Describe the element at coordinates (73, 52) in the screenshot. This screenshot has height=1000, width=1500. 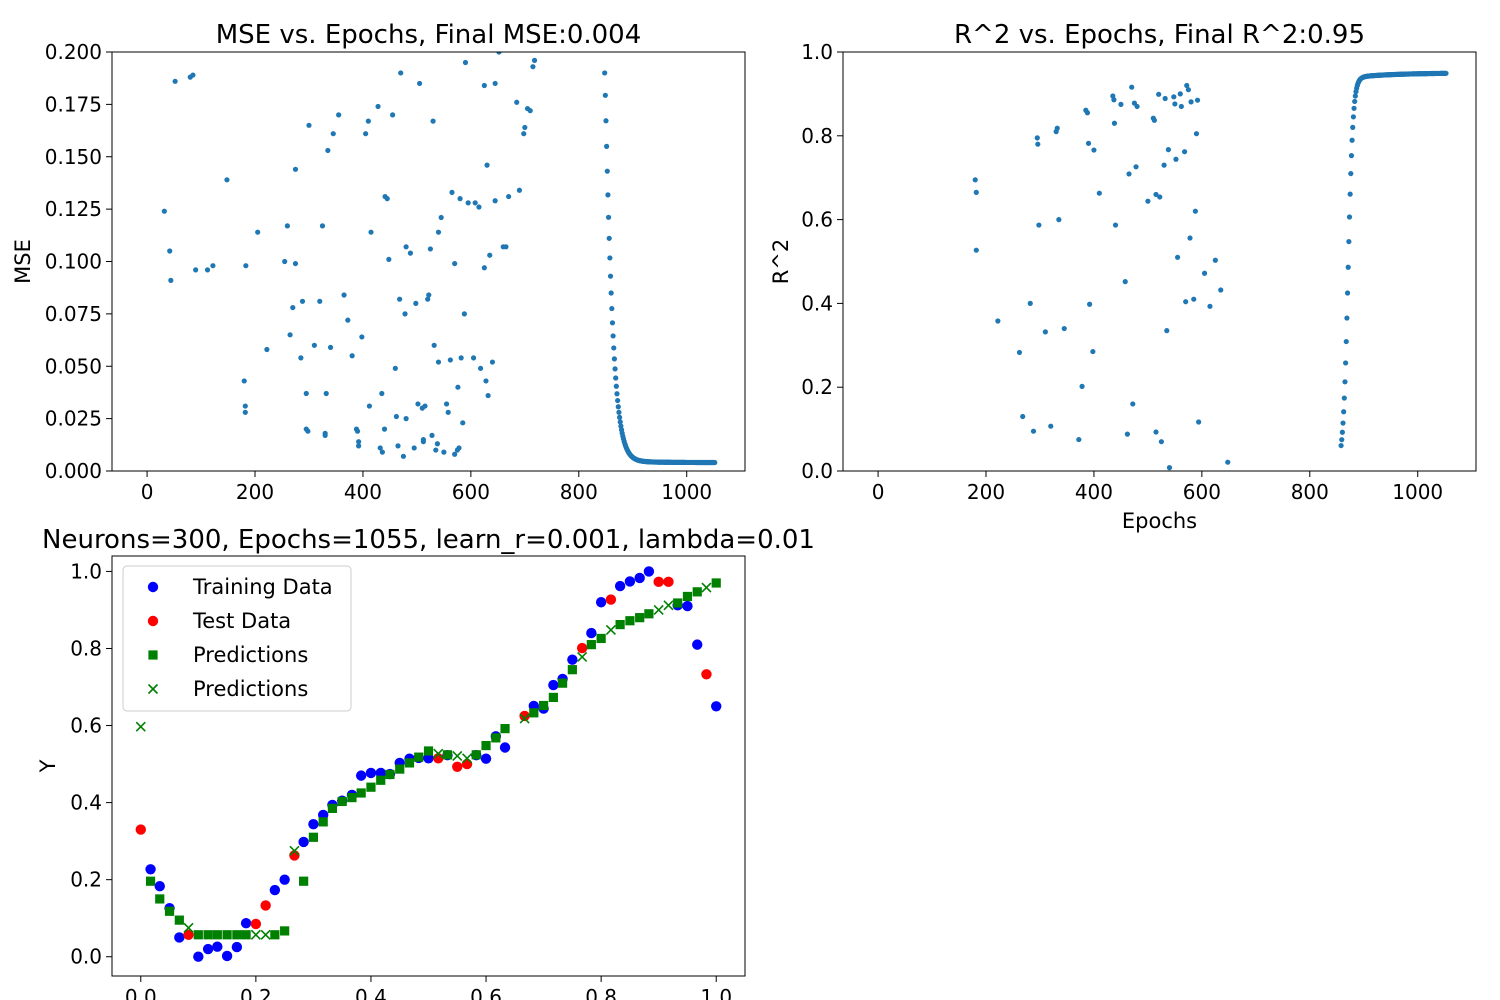
I see `y-tick-label: 0.200` at that location.